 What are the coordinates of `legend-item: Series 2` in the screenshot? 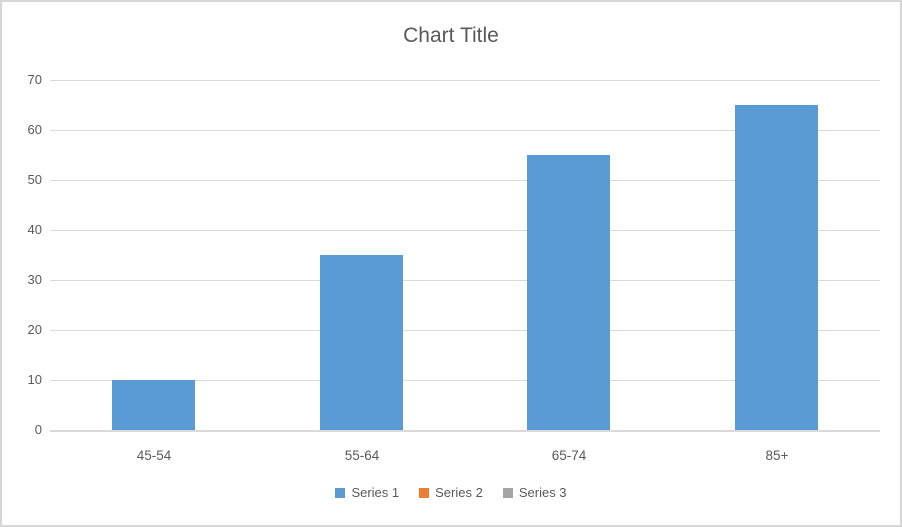 It's located at (451, 492).